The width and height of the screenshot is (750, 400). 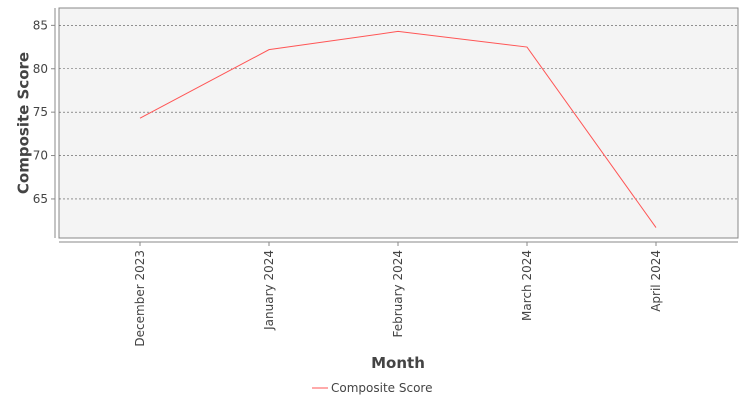 What do you see at coordinates (40, 199) in the screenshot?
I see `y-tick-label: 65` at bounding box center [40, 199].